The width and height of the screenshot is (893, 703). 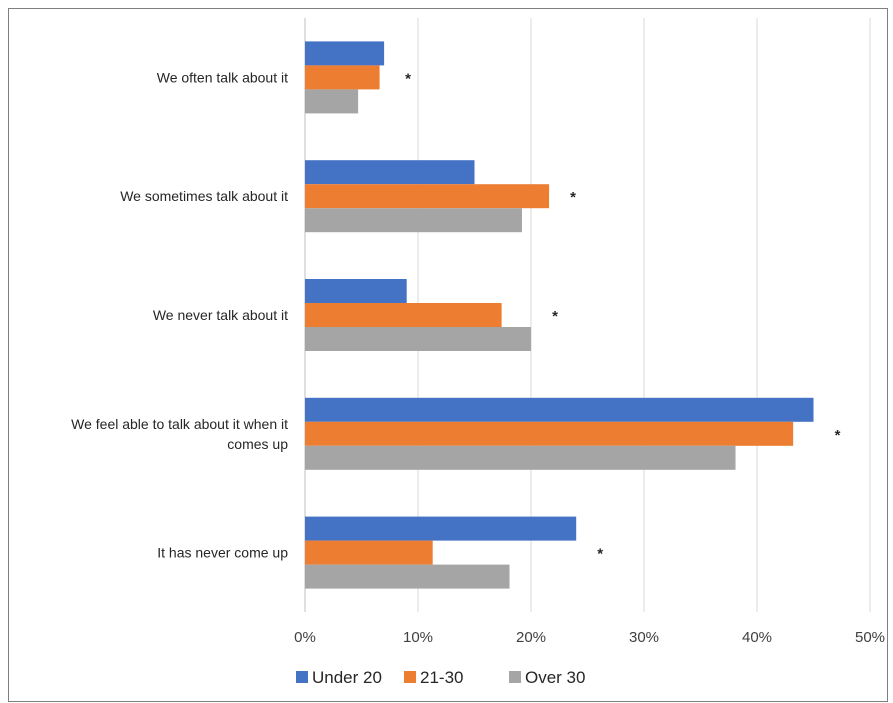 I want to click on legend-label: 21-30, so click(x=441, y=677).